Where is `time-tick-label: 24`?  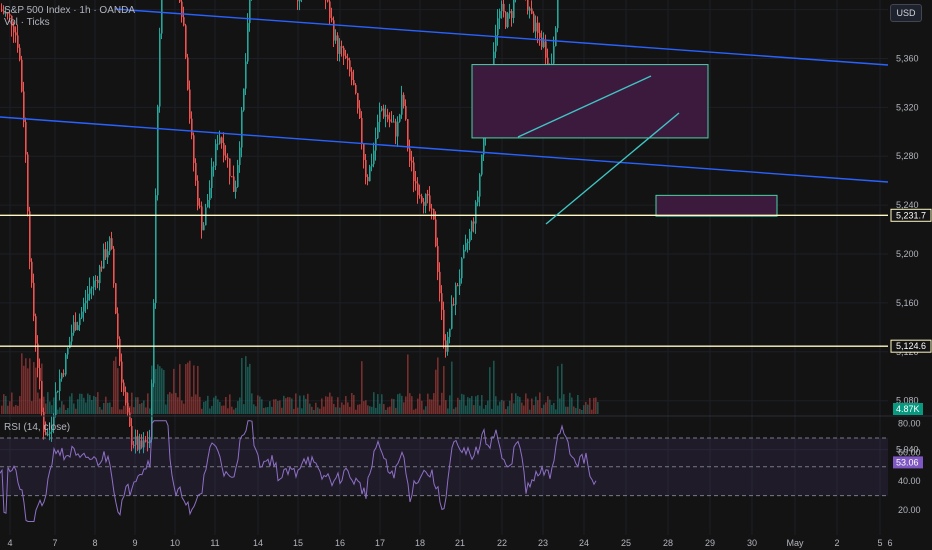 time-tick-label: 24 is located at coordinates (584, 543).